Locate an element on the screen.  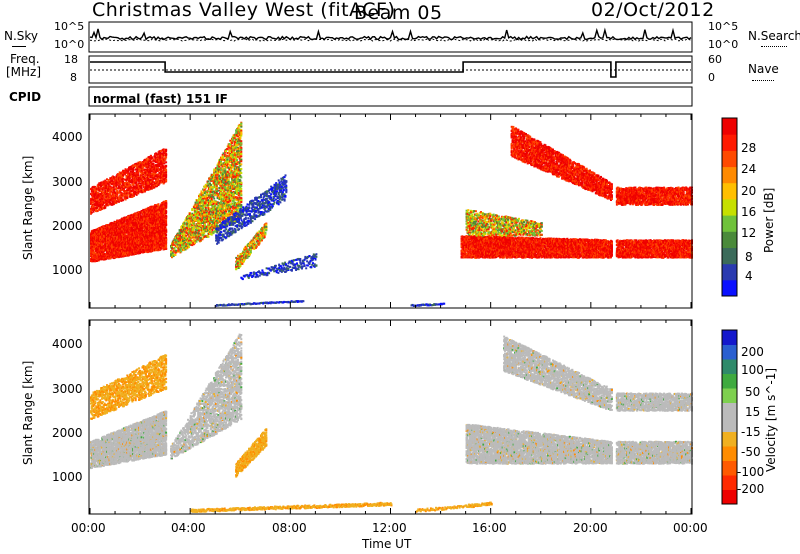
frequency-panel-frame is located at coordinates (390, 69).